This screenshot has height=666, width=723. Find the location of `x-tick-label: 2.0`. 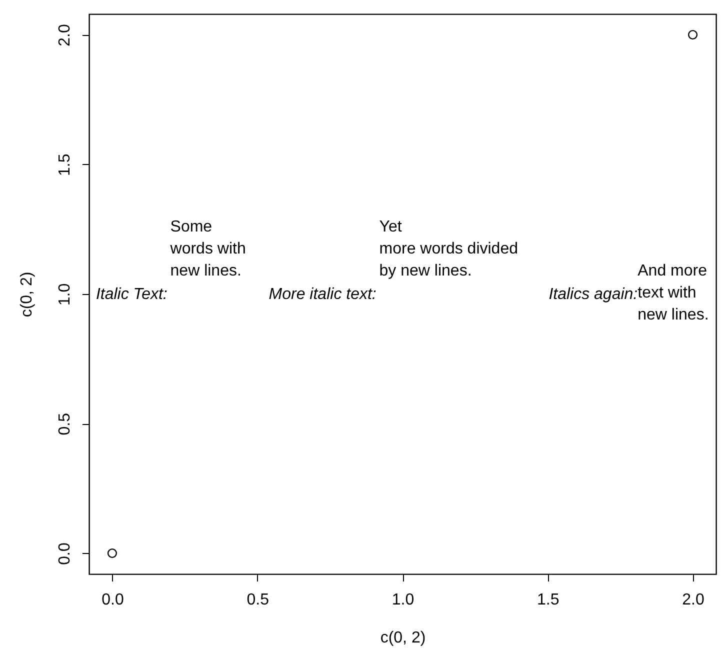

x-tick-label: 2.0 is located at coordinates (693, 600).